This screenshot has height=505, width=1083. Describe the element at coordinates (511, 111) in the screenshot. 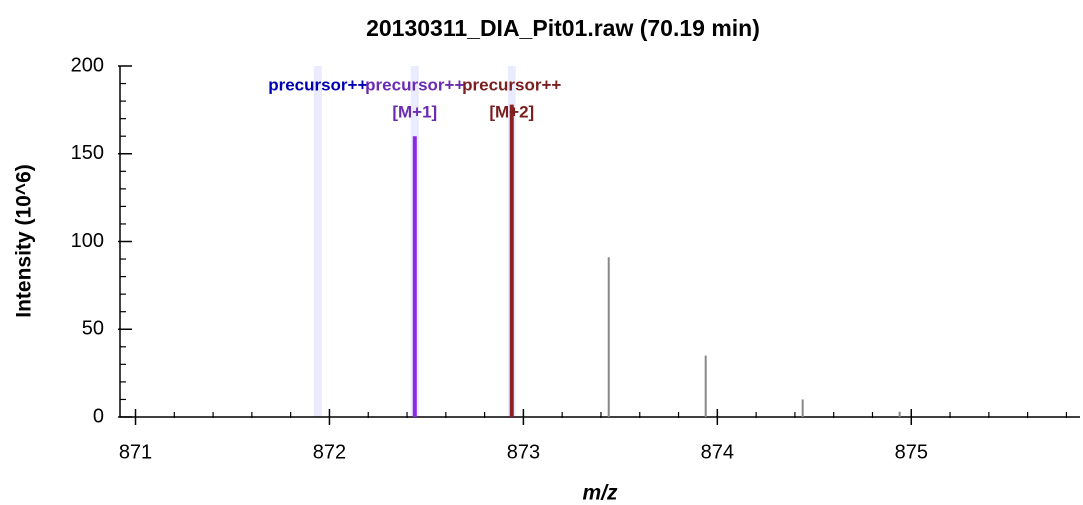

I see `peak-annotation: [M+2]` at that location.